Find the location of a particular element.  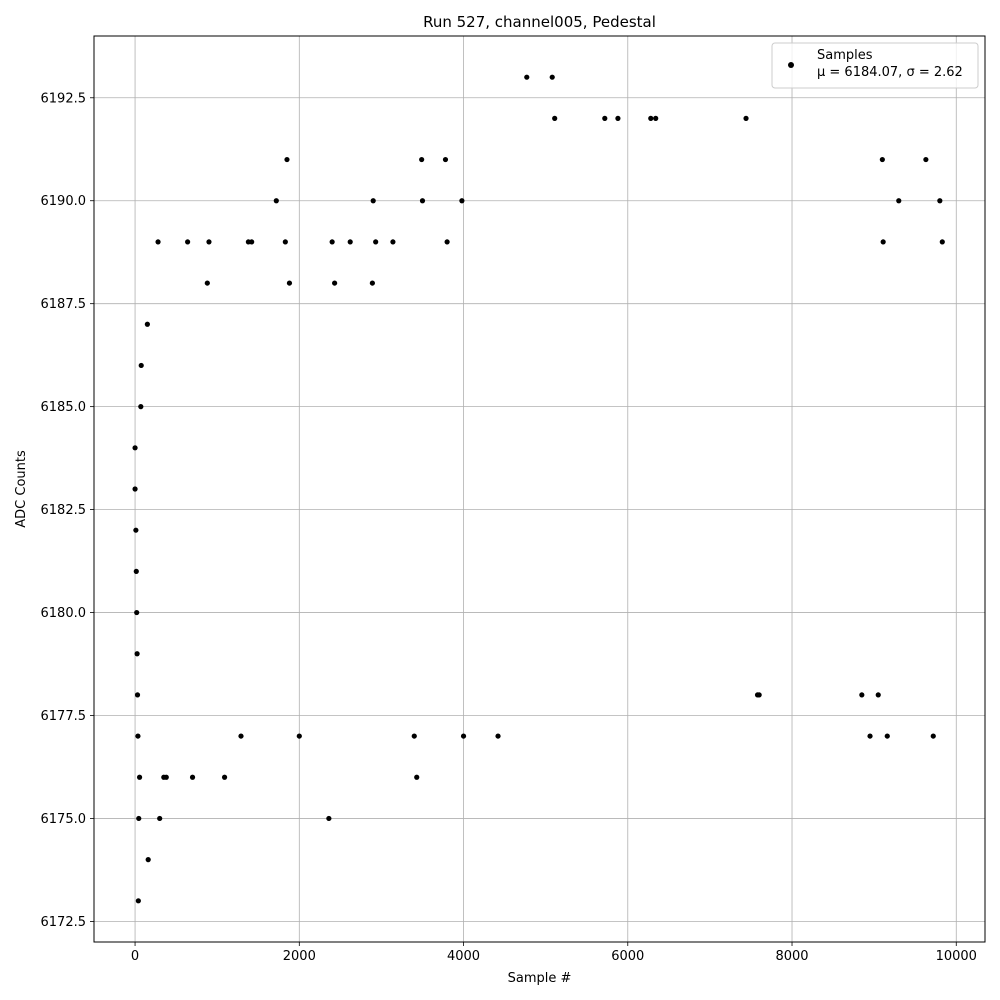

legend: Samples μ = 6184.07, σ = 2.62 is located at coordinates (875, 65).